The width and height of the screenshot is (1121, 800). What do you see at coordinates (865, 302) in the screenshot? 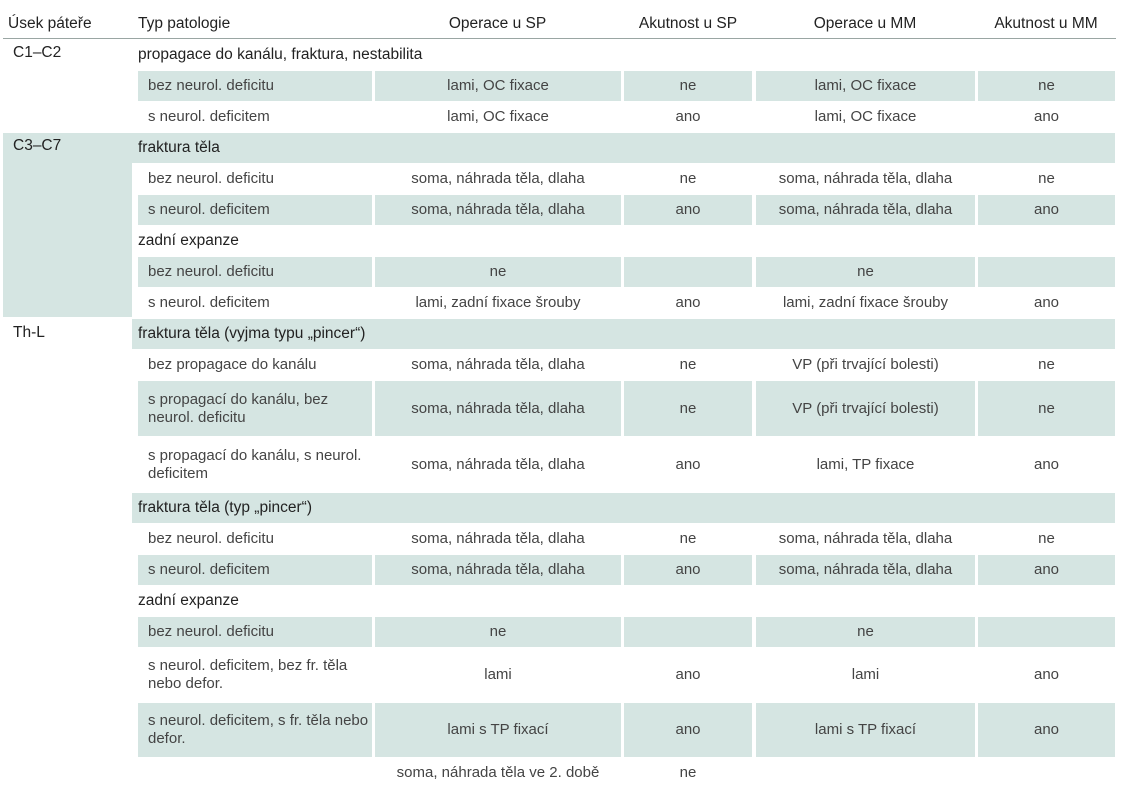
I see `operation-mm-cell: lami, zadní fixace šrouby` at bounding box center [865, 302].